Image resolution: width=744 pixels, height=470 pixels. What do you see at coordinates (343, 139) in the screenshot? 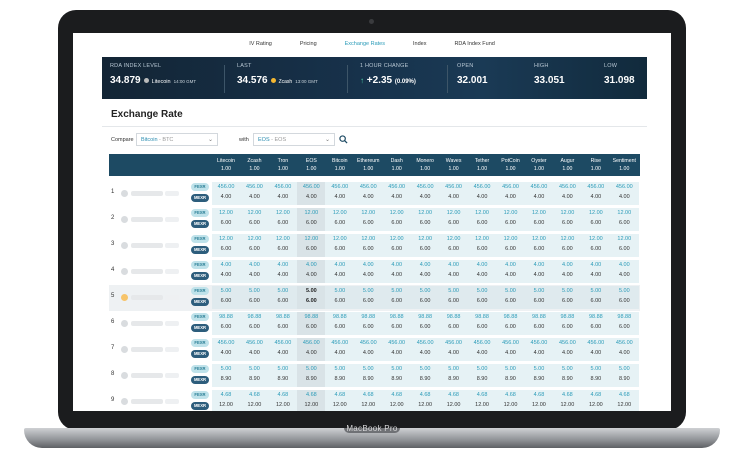
I see `search-icon` at bounding box center [343, 139].